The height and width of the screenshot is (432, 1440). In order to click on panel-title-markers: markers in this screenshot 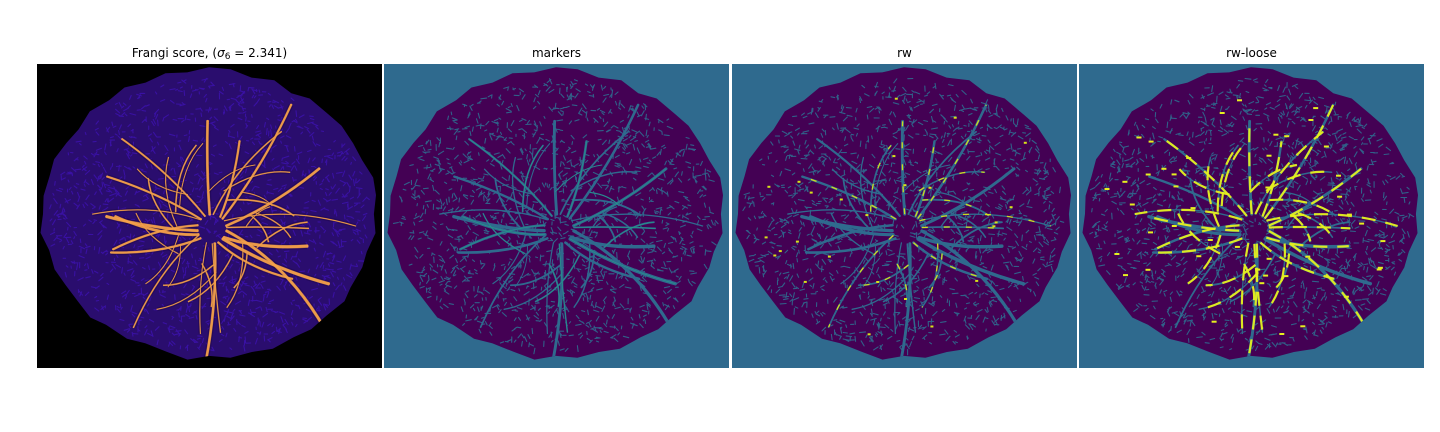, I will do `click(556, 53)`.